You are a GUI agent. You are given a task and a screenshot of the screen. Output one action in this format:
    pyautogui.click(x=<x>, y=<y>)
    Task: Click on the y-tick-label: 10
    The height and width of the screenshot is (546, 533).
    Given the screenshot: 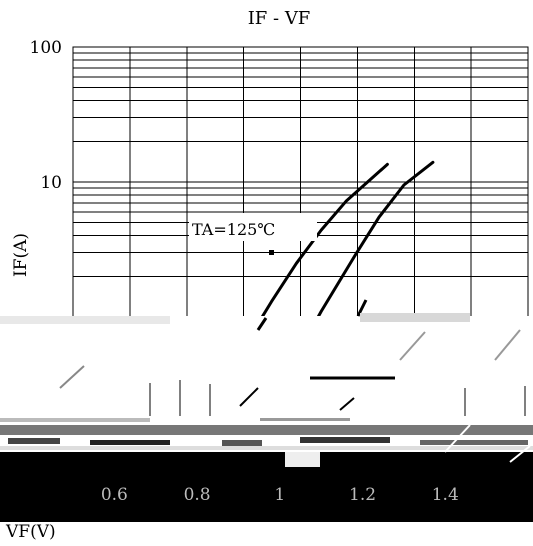 What is the action you would take?
    pyautogui.click(x=51, y=183)
    